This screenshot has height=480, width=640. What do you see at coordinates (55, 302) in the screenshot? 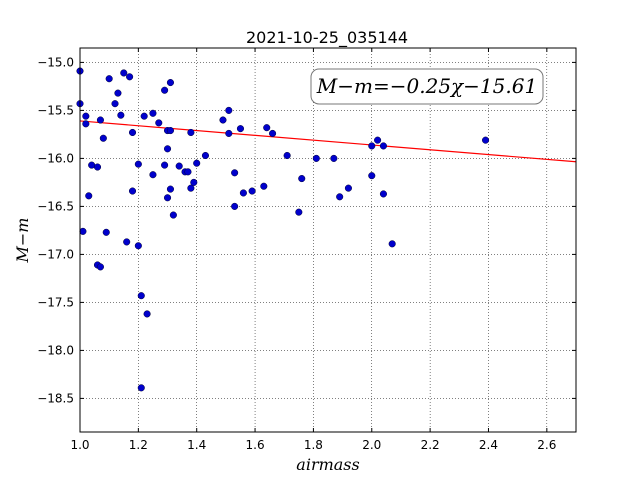
I see `y-tick-label: −17.5` at bounding box center [55, 302].